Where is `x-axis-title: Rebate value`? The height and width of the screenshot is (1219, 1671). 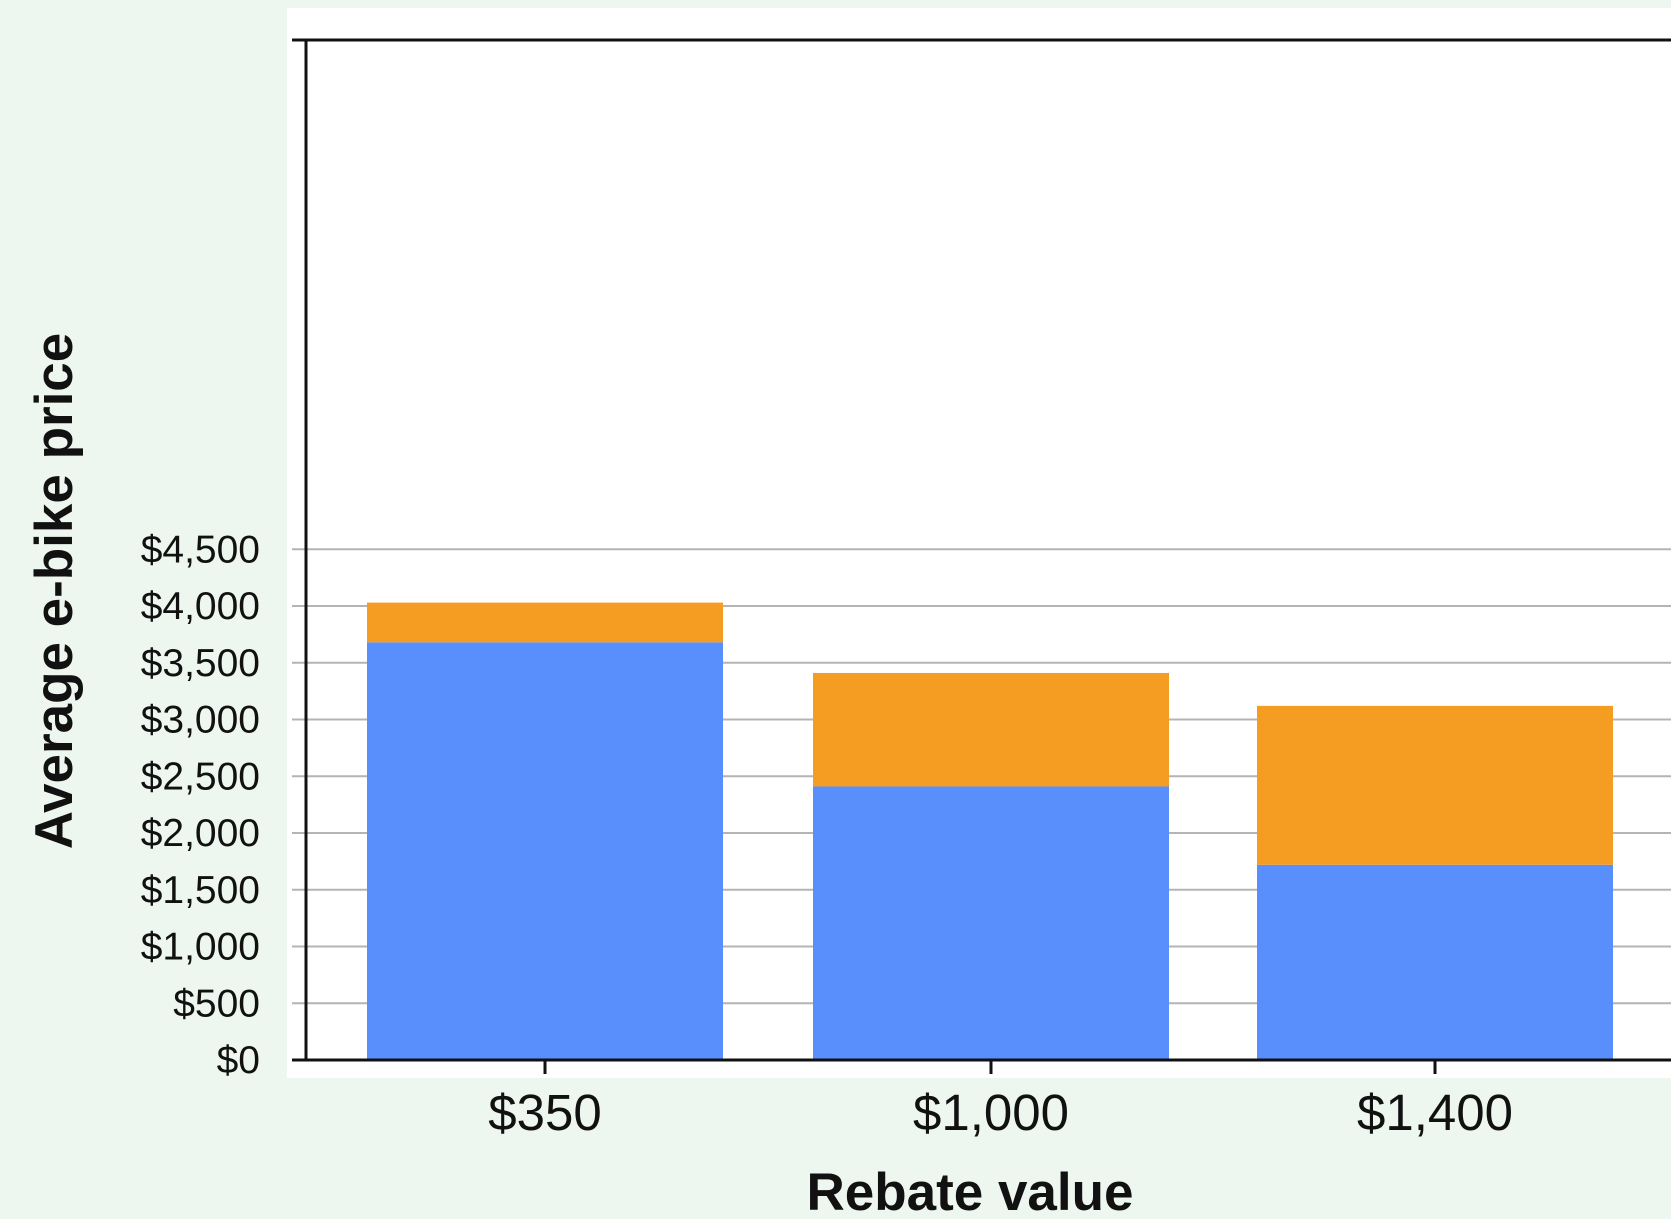 x-axis-title: Rebate value is located at coordinates (970, 1191).